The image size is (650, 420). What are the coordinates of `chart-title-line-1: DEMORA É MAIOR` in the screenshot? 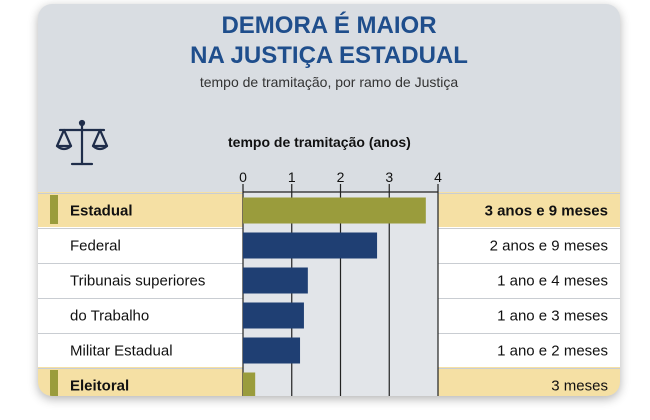 It's located at (329, 25).